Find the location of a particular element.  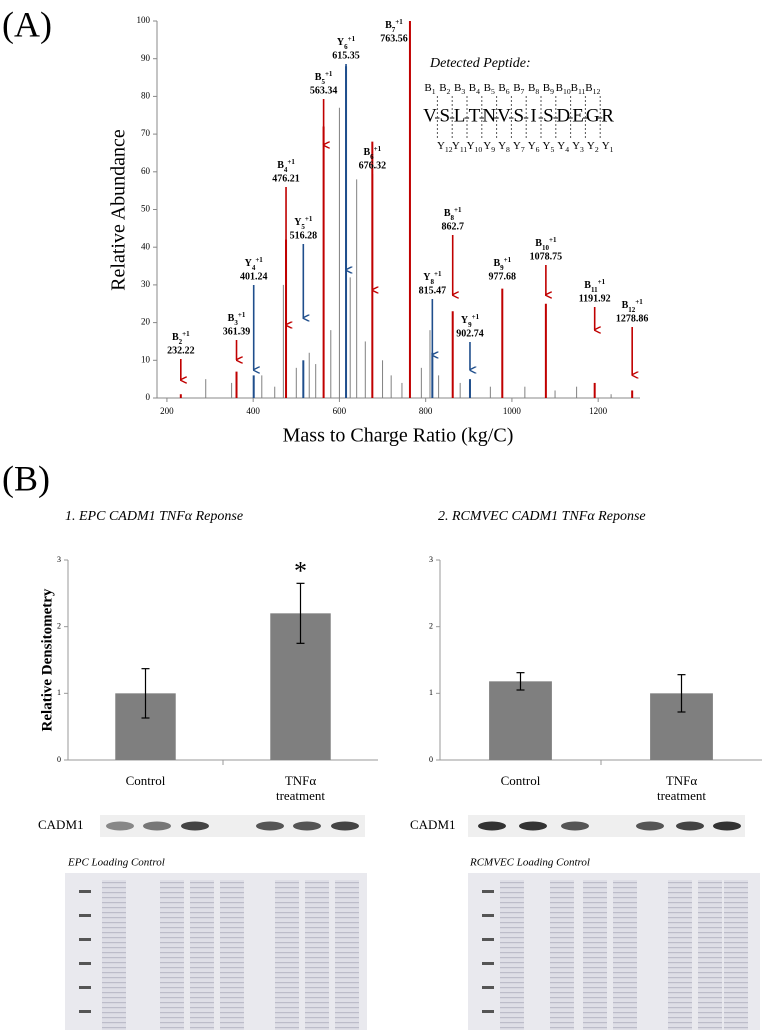

ion-label: B5+1 is located at coordinates (324, 78).